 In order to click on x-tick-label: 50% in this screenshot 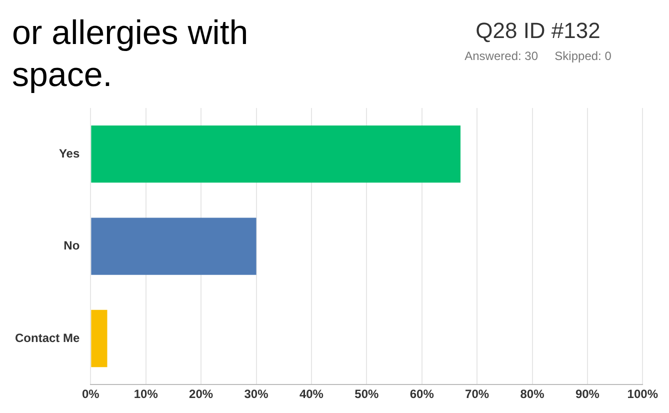, I will do `click(366, 394)`.